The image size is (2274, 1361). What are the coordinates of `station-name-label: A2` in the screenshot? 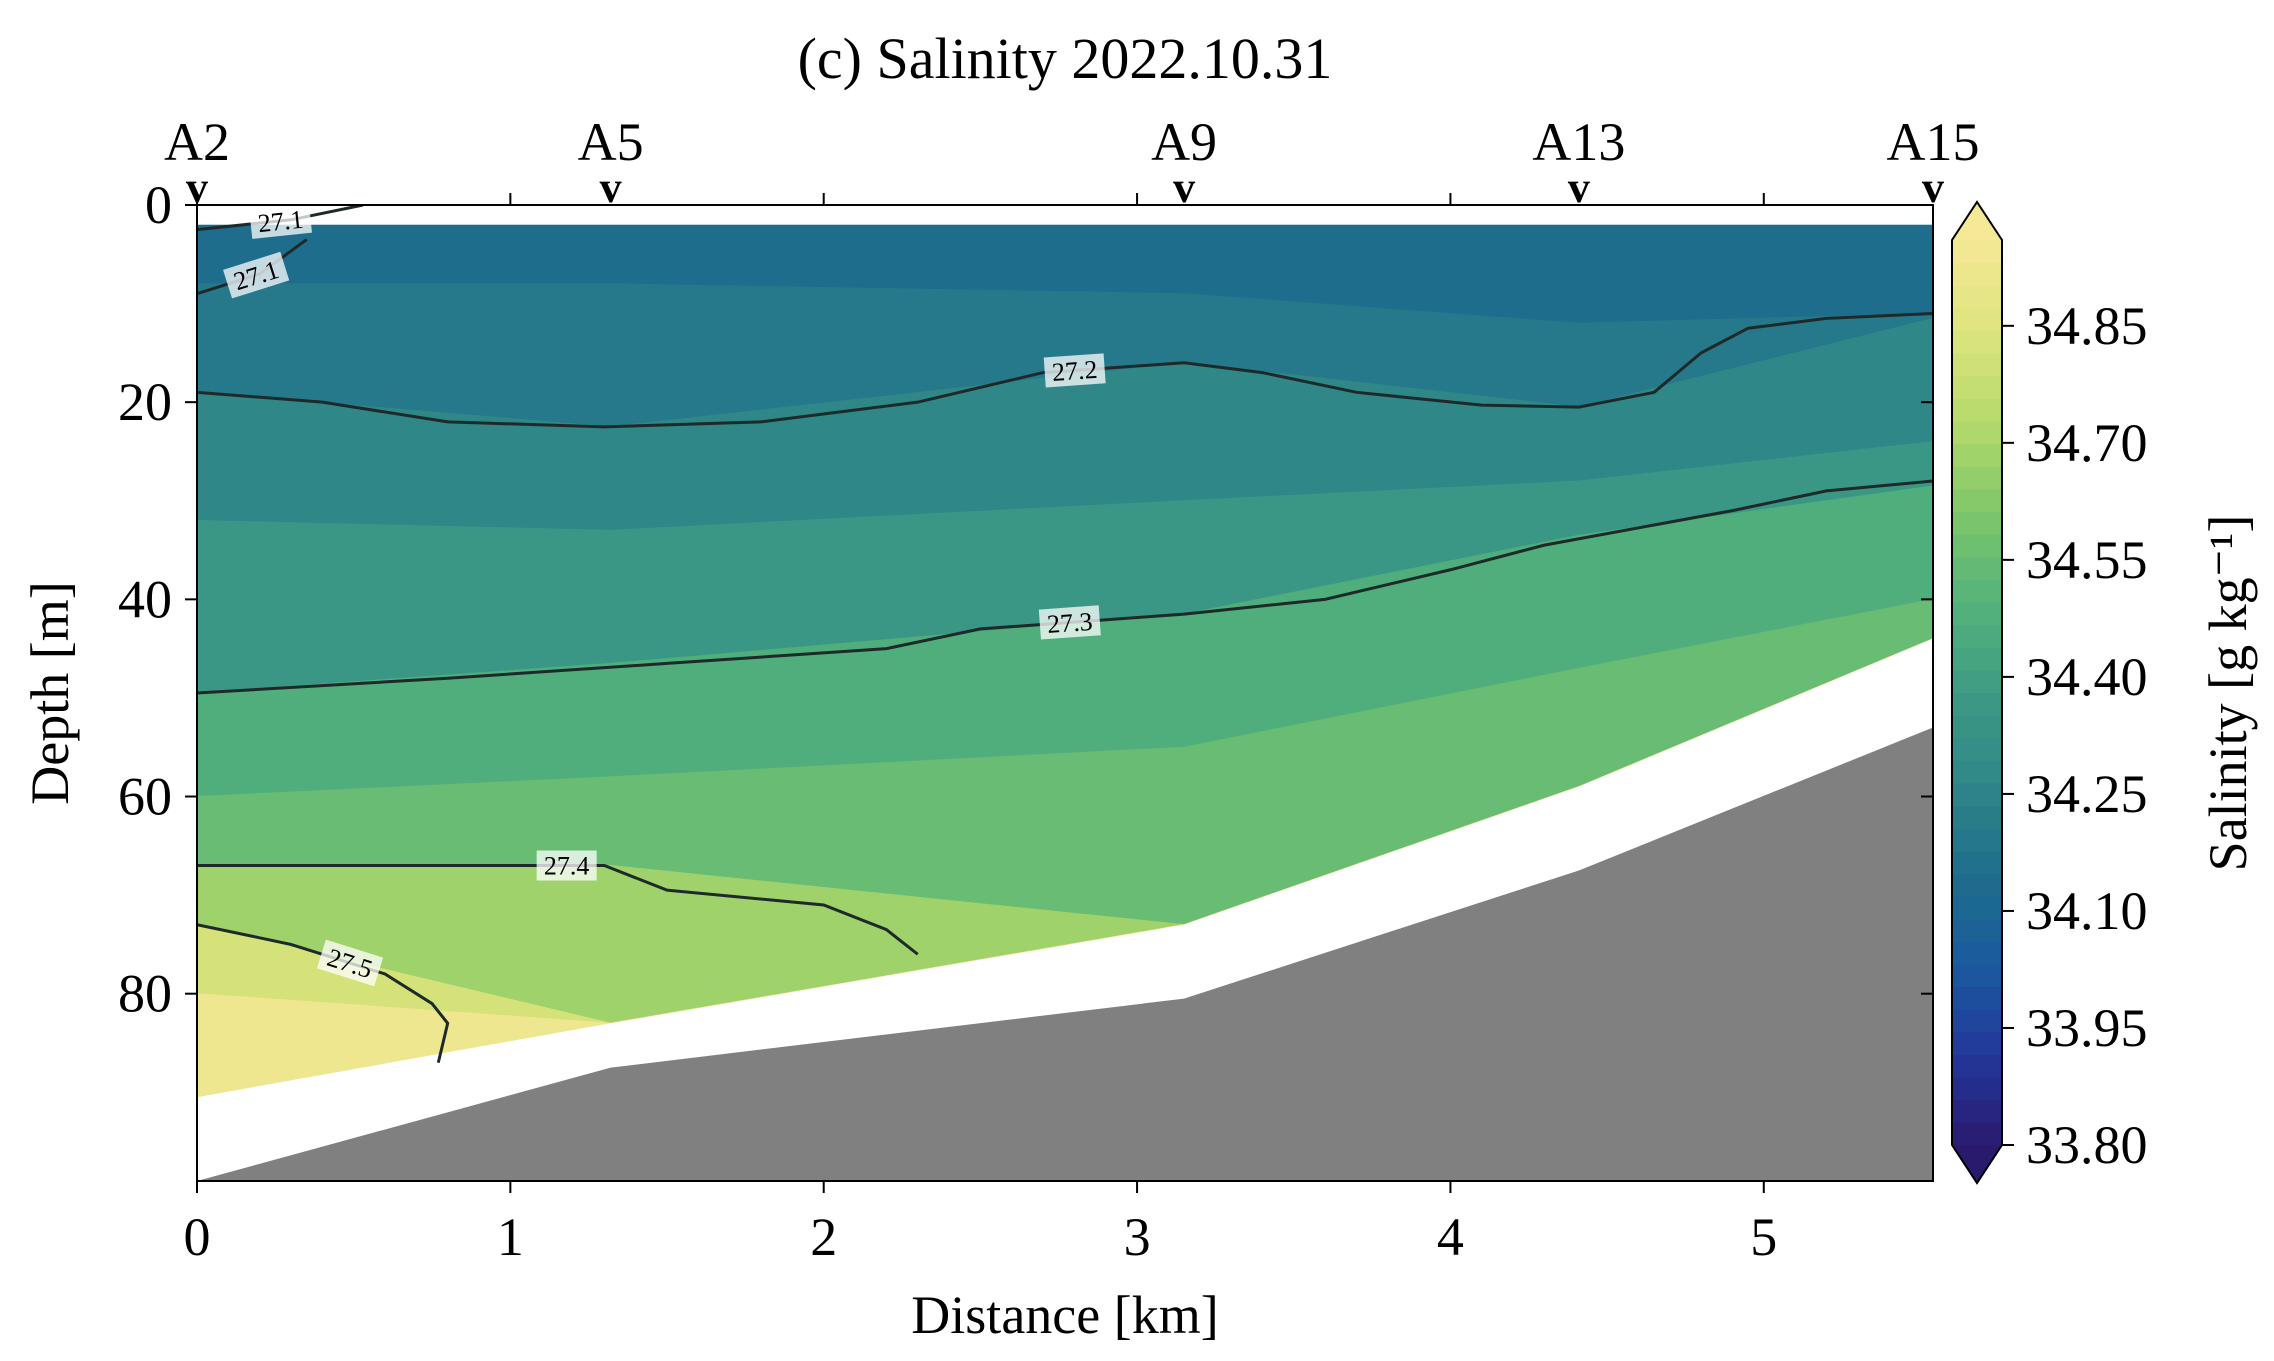 It's located at (197, 142).